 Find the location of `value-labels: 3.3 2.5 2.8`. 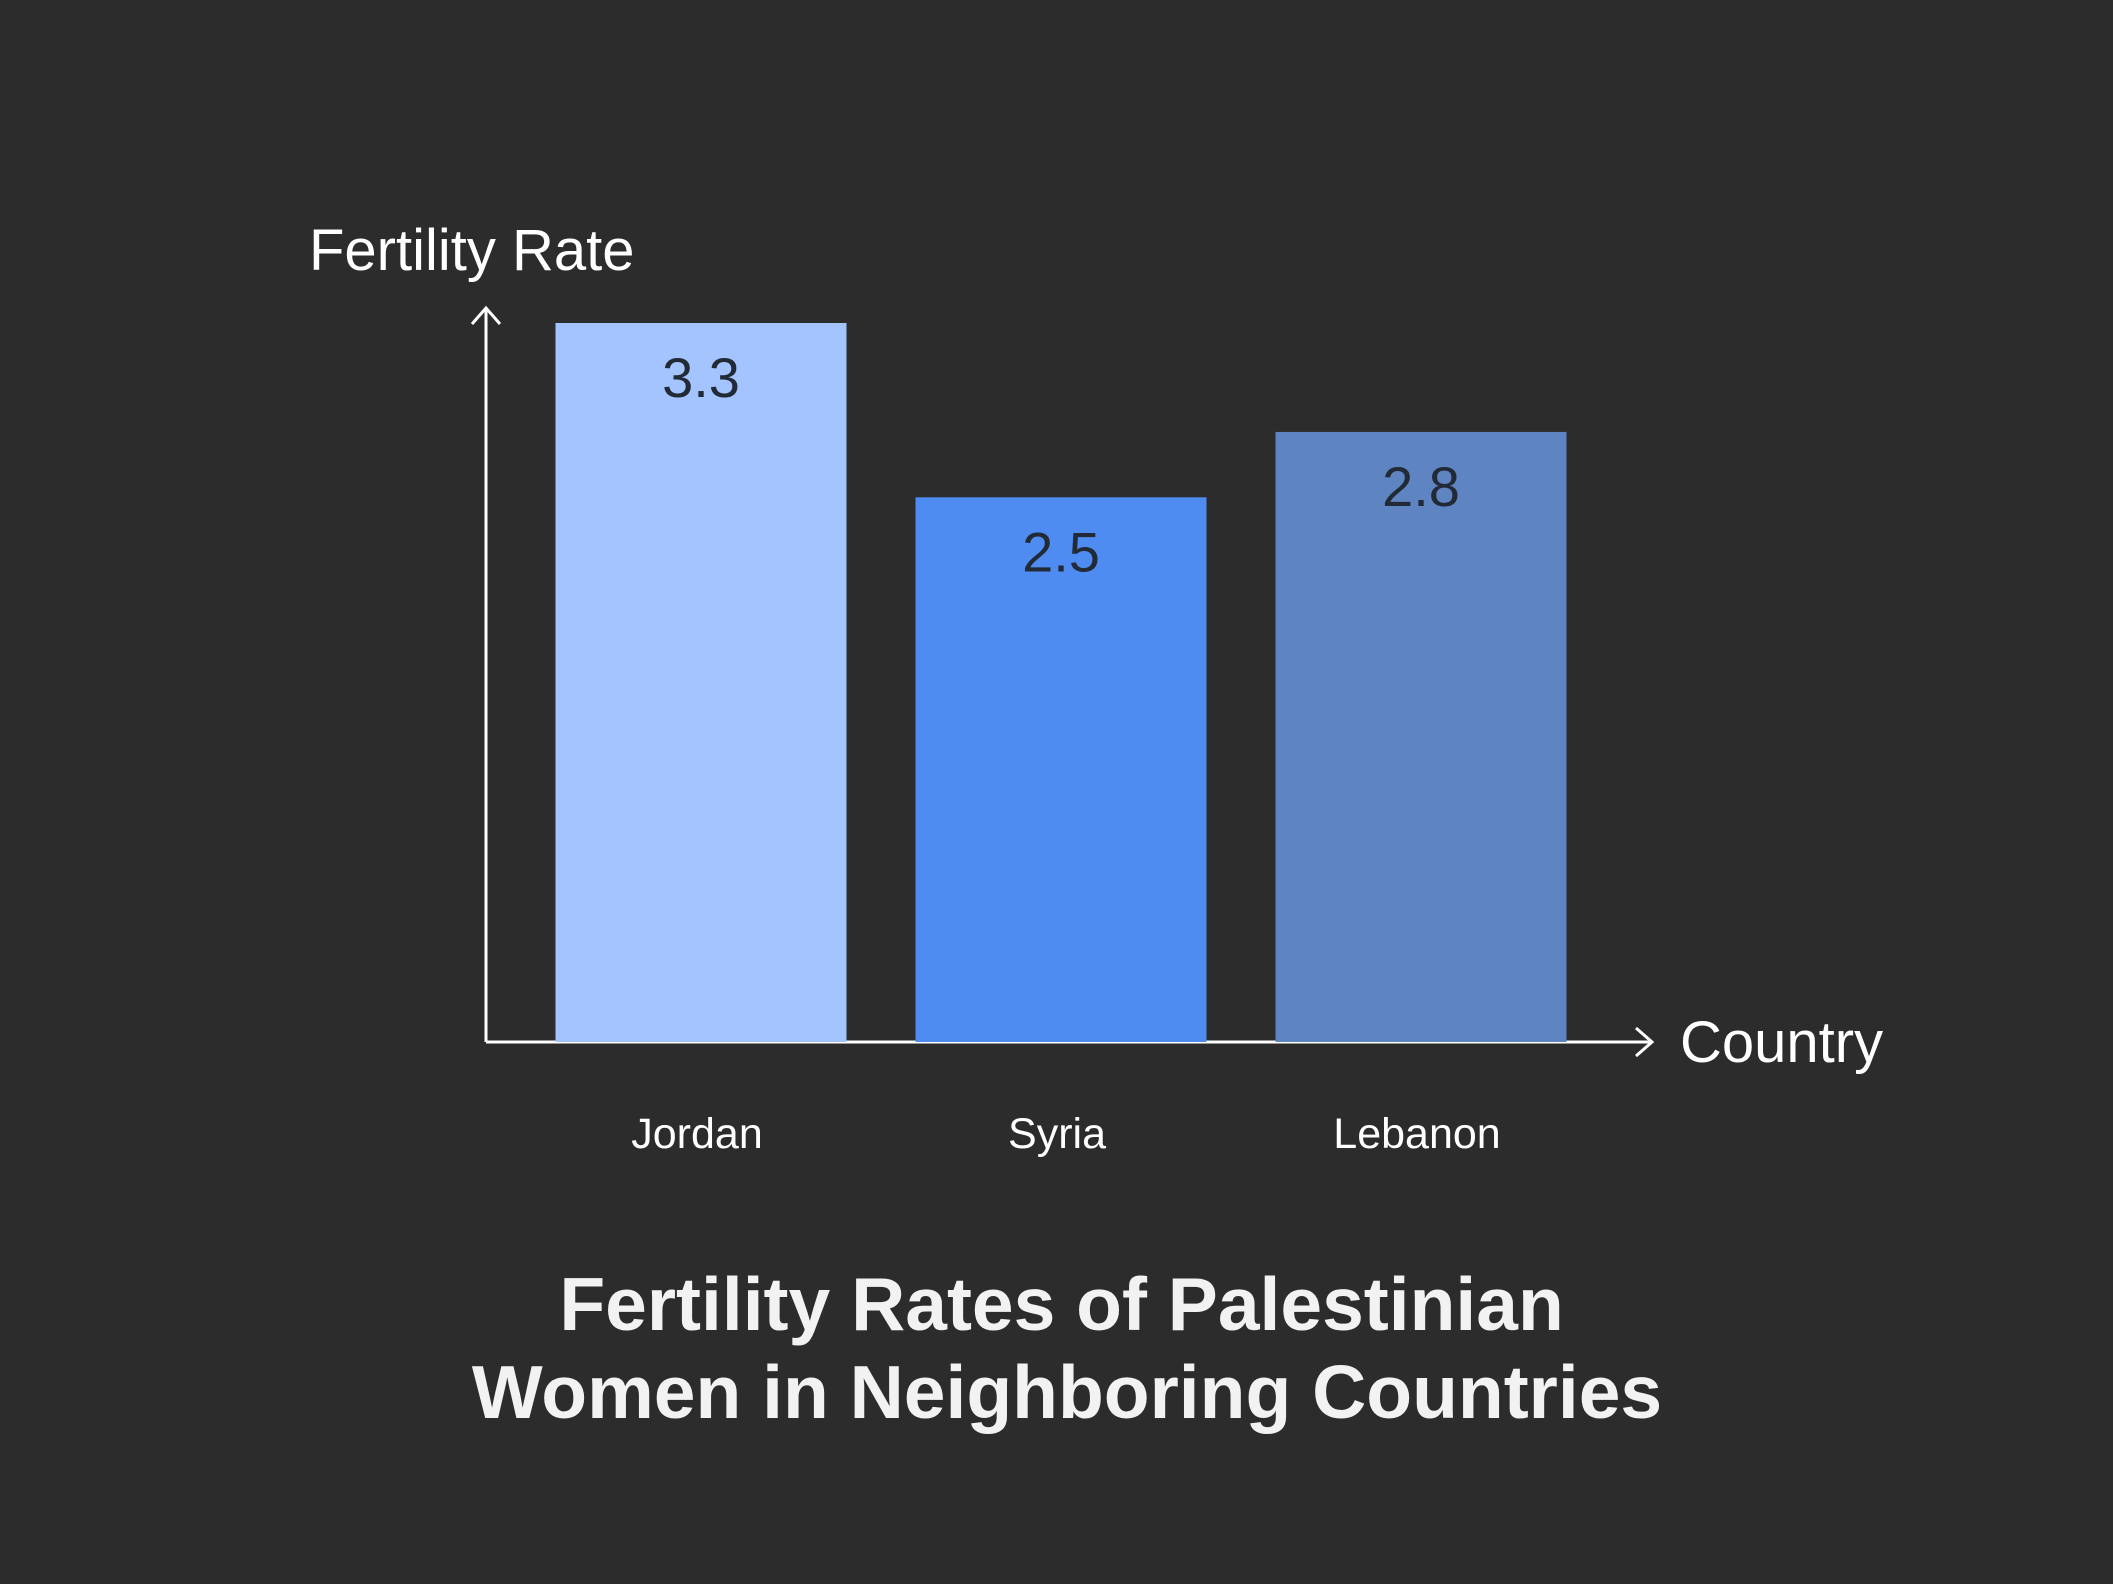

value-labels: 3.3 2.5 2.8 is located at coordinates (1061, 464).